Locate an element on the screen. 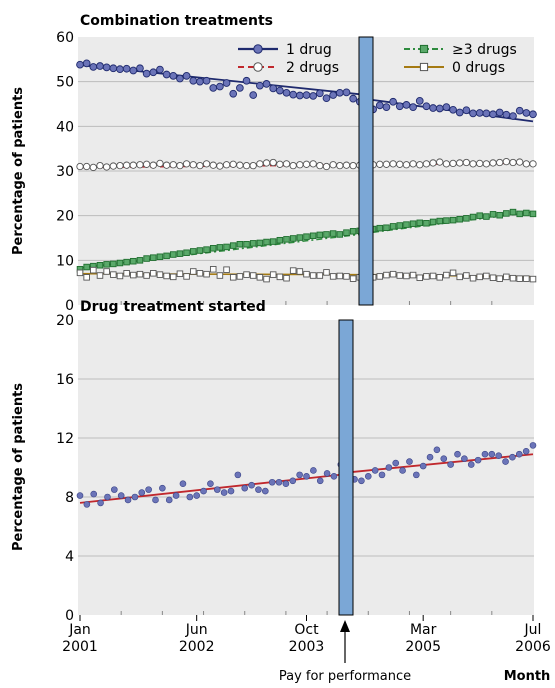  x-tick-label-month: Oct is located at coordinates (306, 630).